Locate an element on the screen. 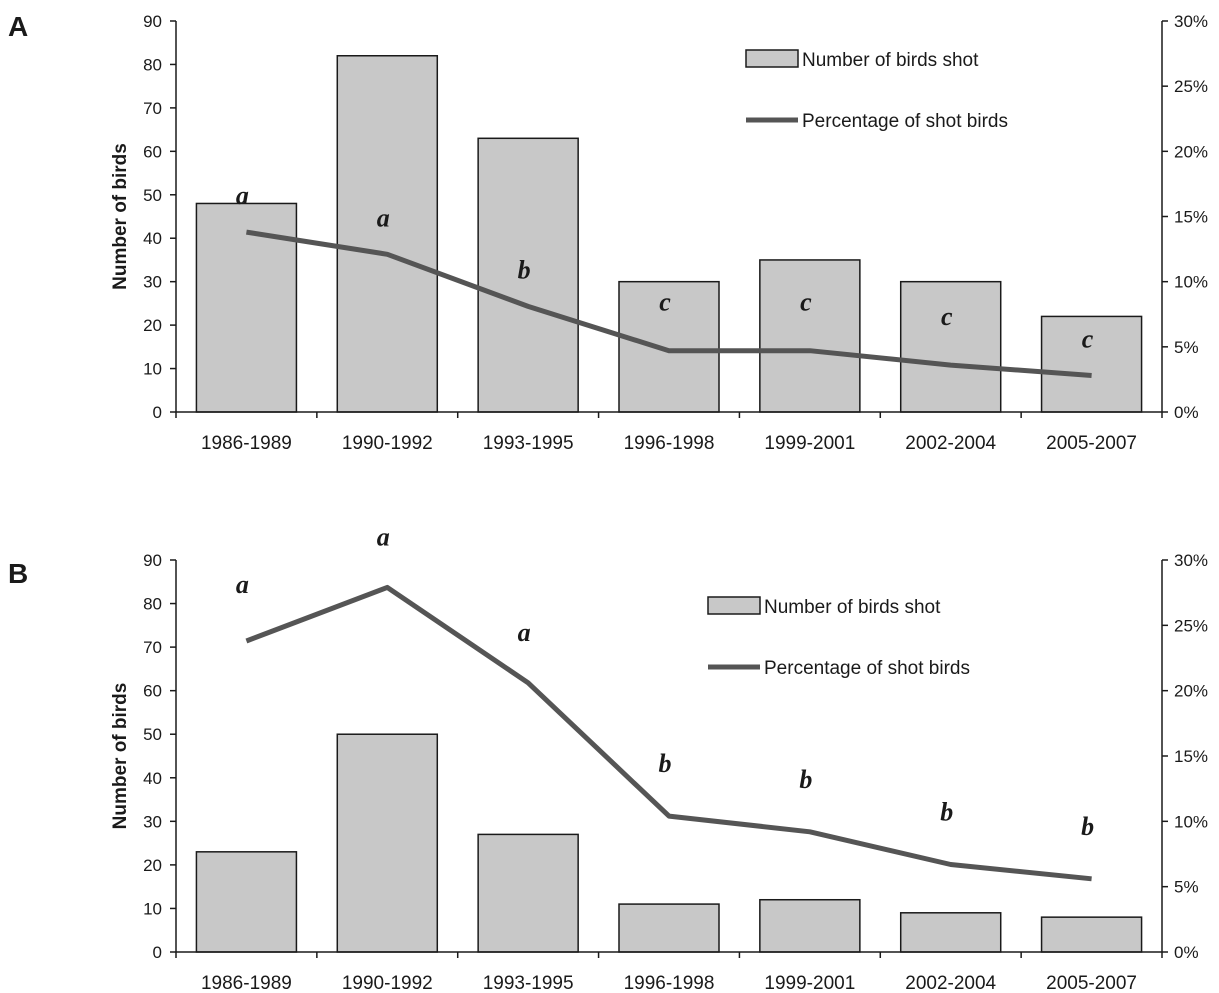 Image resolution: width=1219 pixels, height=993 pixels. panel-letter: B is located at coordinates (18, 573).